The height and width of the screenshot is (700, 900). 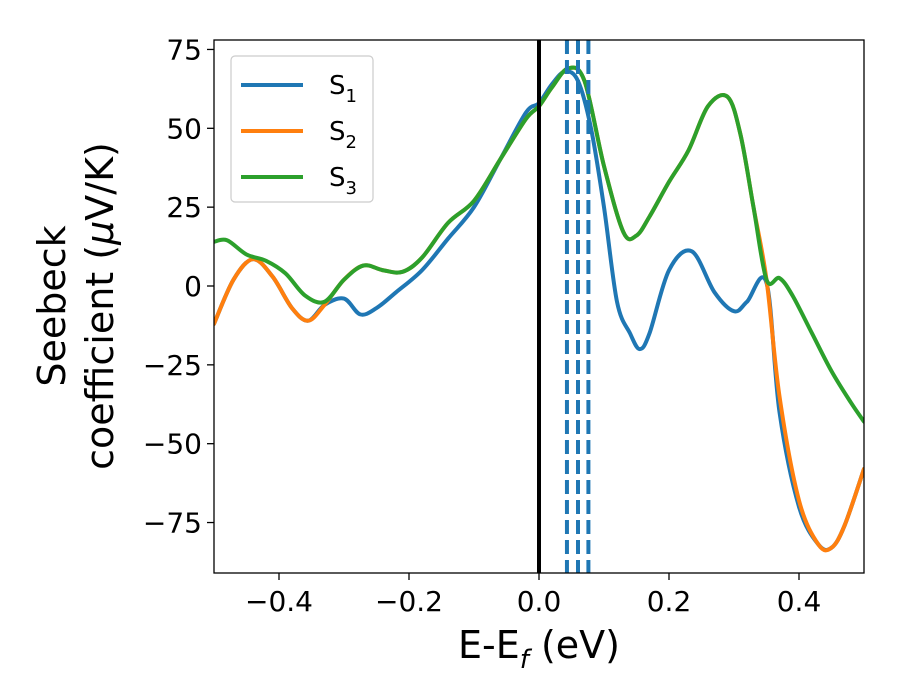 I want to click on y-axis-label-line1: Seebeck, so click(x=52, y=305).